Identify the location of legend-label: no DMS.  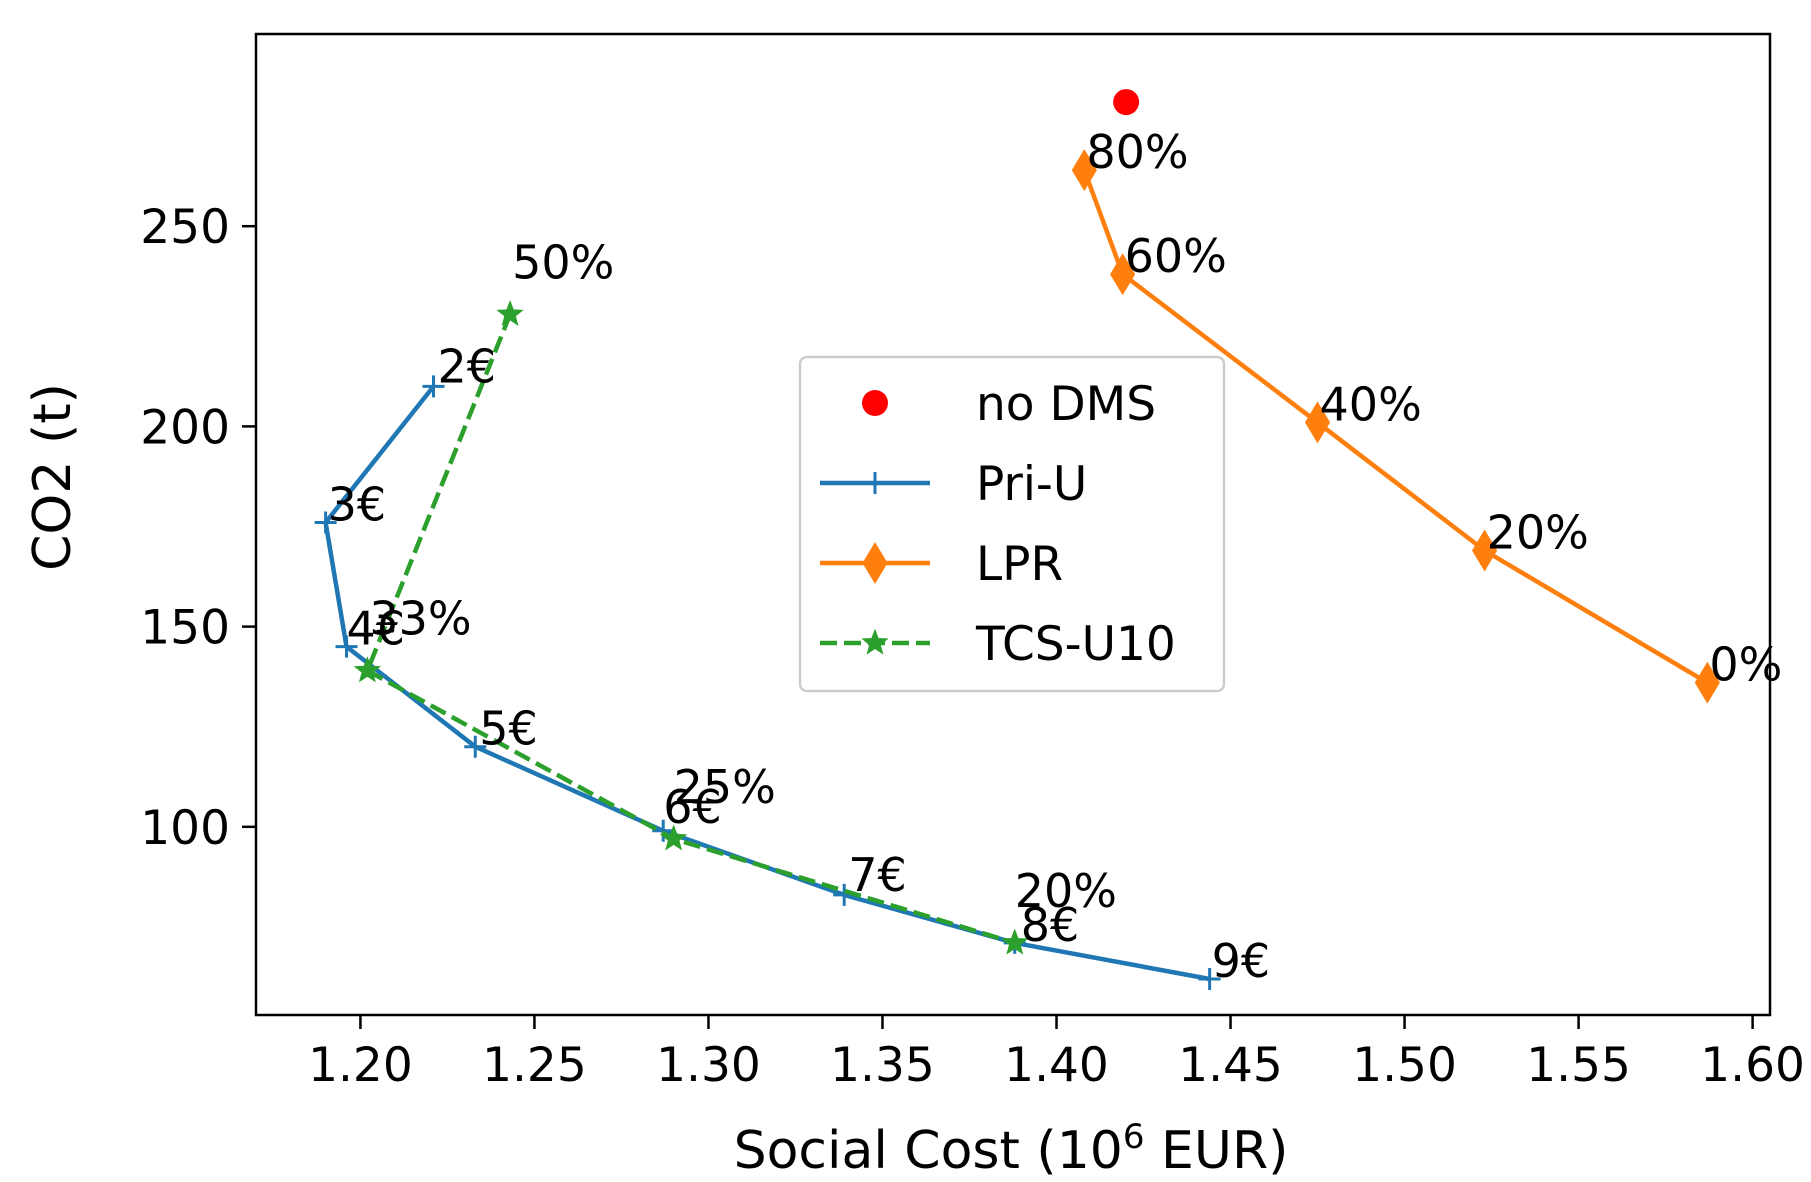
(1066, 404).